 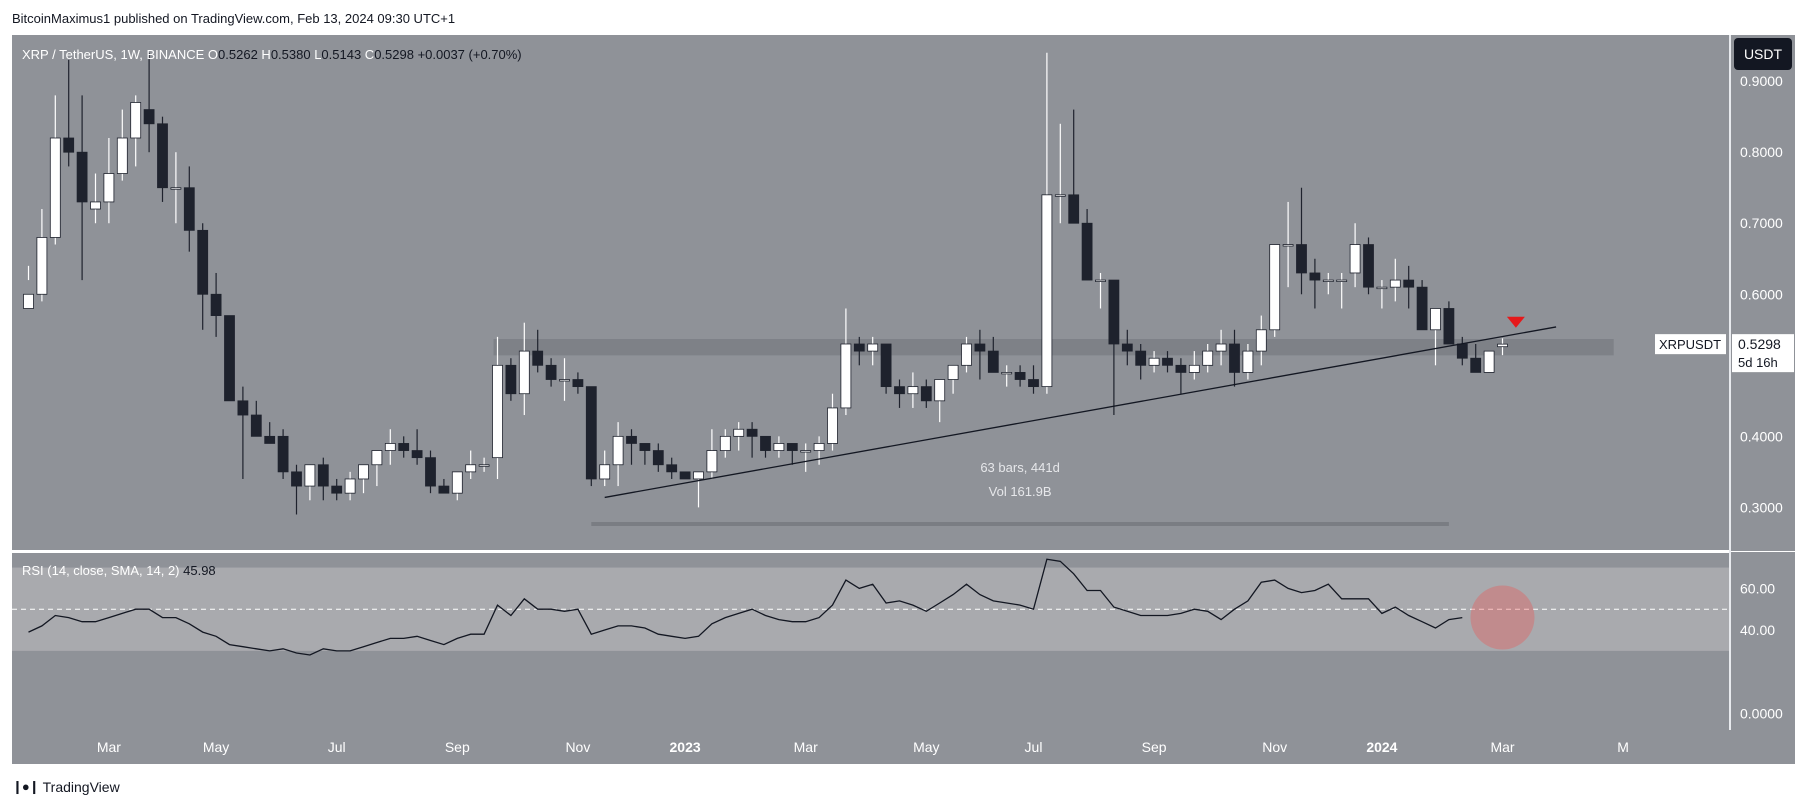 I want to click on time-tick-label: 2024, so click(x=1381, y=747).